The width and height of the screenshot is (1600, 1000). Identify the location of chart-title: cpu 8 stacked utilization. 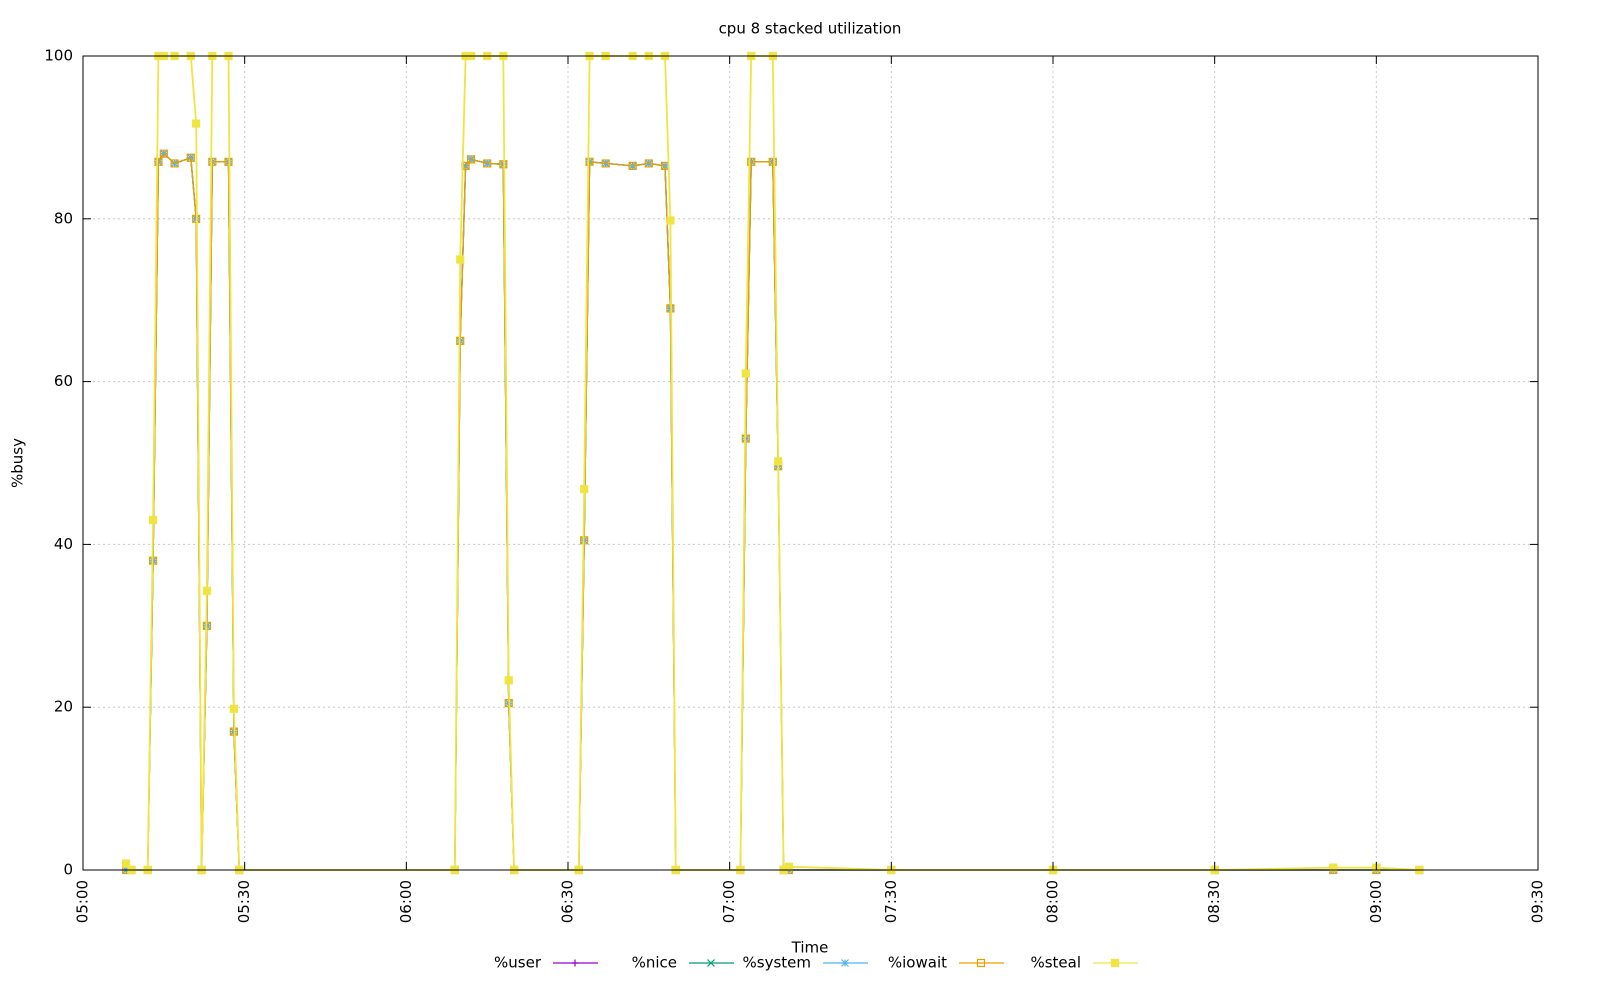
(810, 29).